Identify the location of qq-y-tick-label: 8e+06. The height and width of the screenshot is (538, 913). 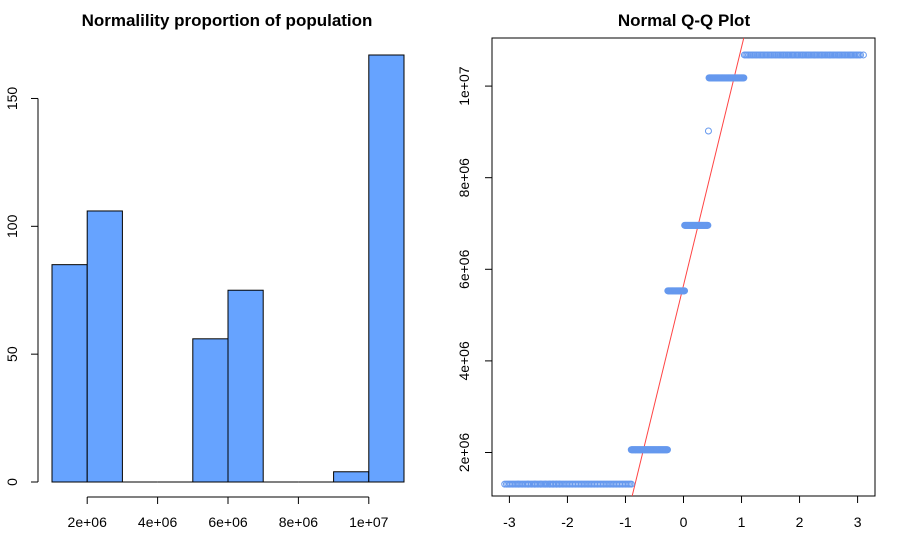
(464, 178).